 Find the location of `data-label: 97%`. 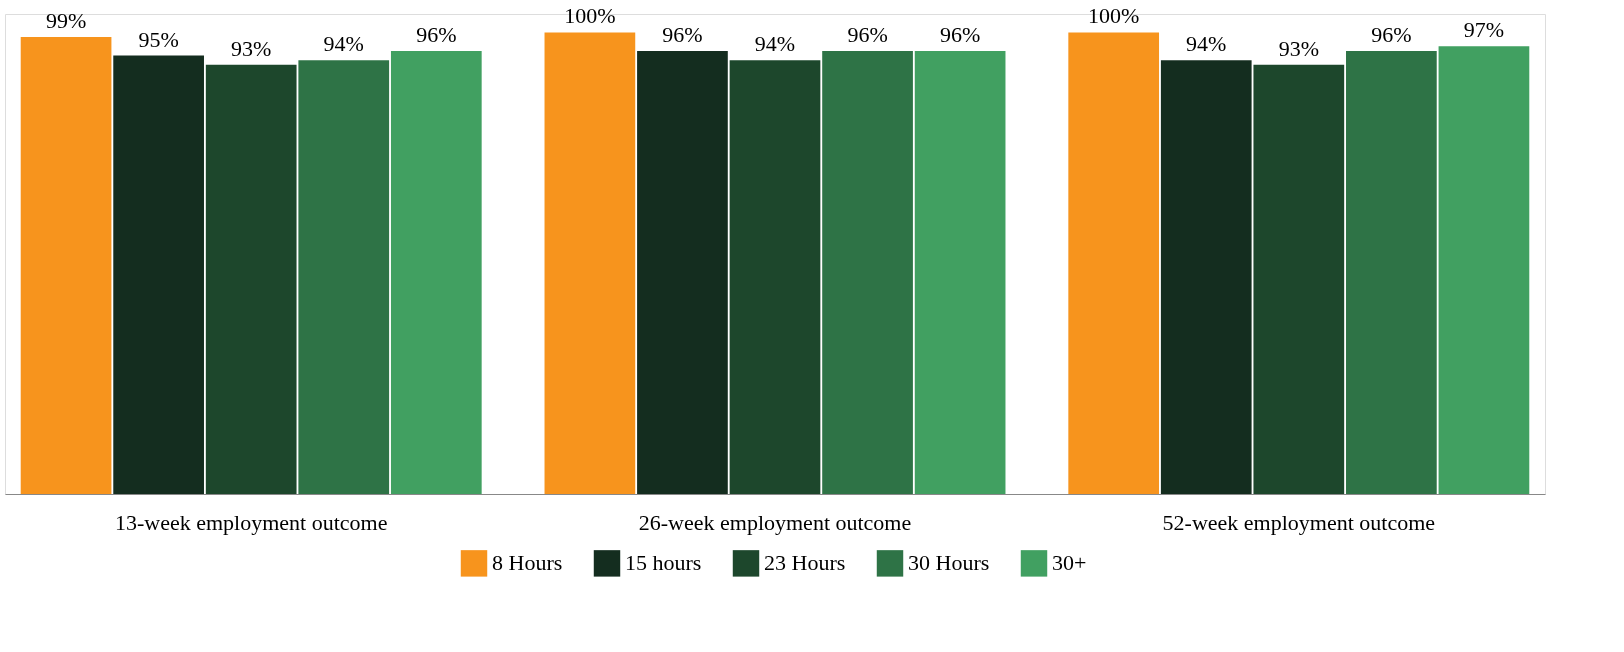

data-label: 97% is located at coordinates (1484, 30).